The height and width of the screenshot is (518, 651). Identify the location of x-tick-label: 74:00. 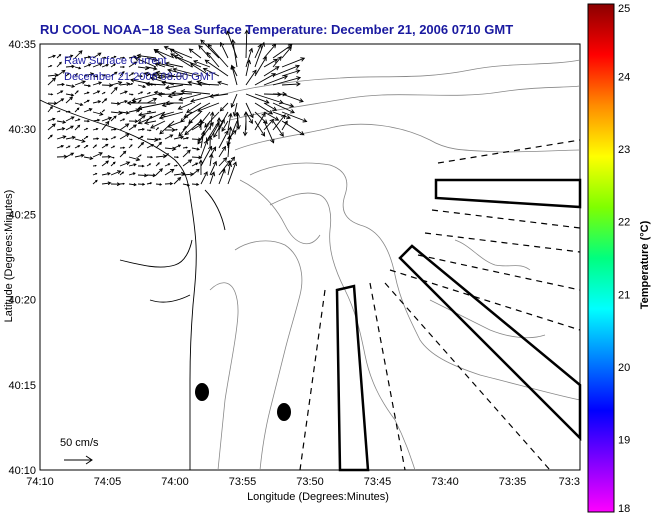
(175, 482).